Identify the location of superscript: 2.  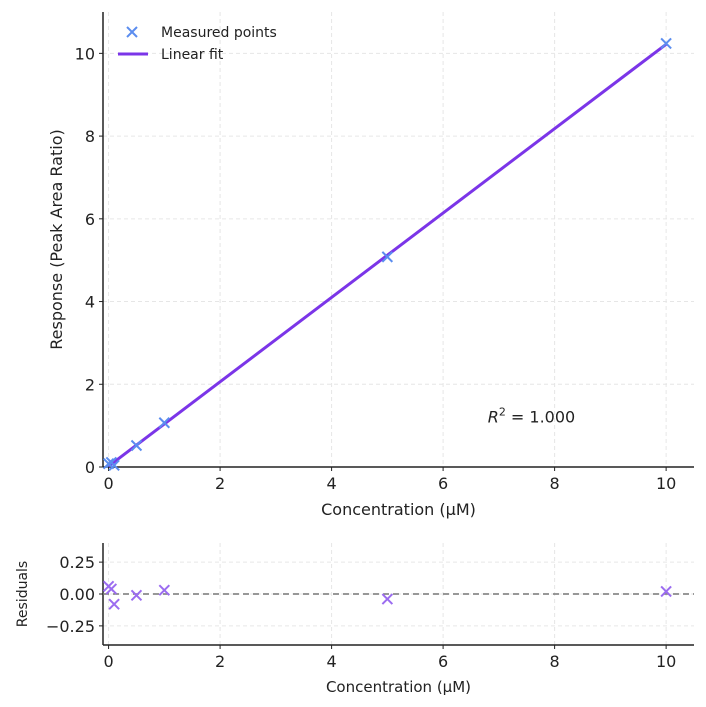
(502, 411).